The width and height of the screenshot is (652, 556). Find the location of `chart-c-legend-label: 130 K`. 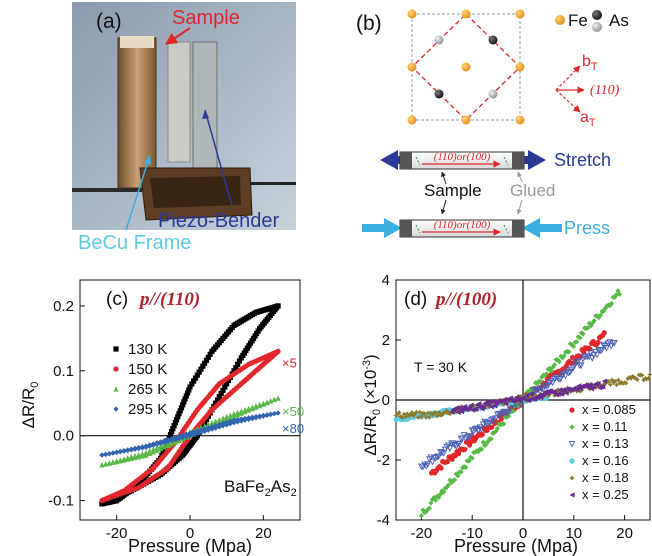

chart-c-legend-label: 130 K is located at coordinates (147, 349).